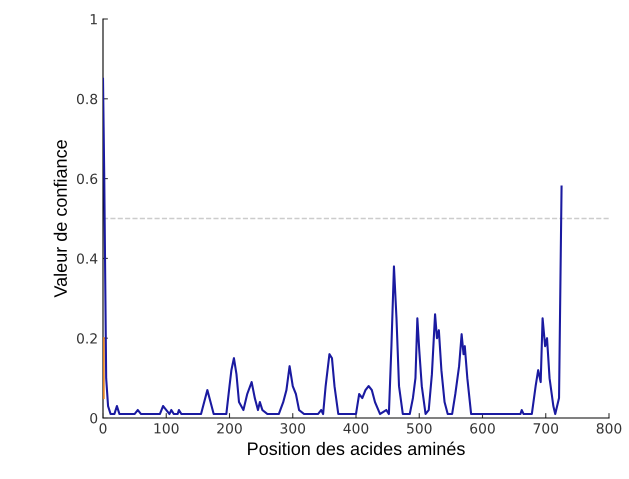 This screenshot has width=629, height=479. Describe the element at coordinates (355, 428) in the screenshot. I see `x-tick-label: 400` at that location.